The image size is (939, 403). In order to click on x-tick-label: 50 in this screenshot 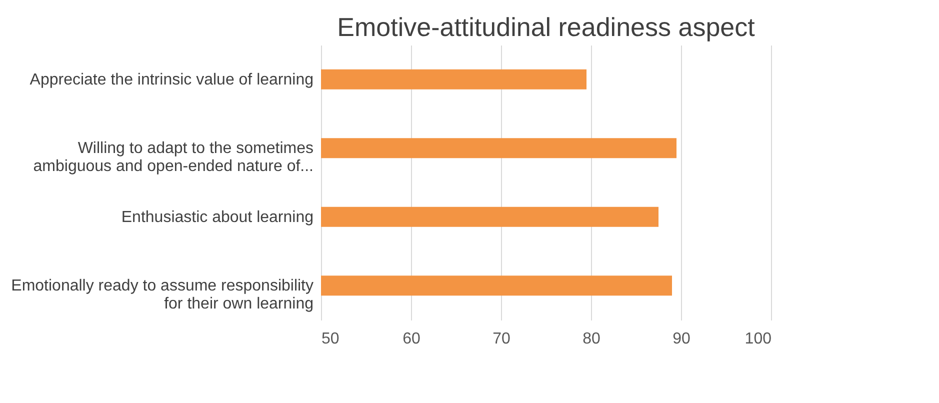, I will do `click(331, 339)`.